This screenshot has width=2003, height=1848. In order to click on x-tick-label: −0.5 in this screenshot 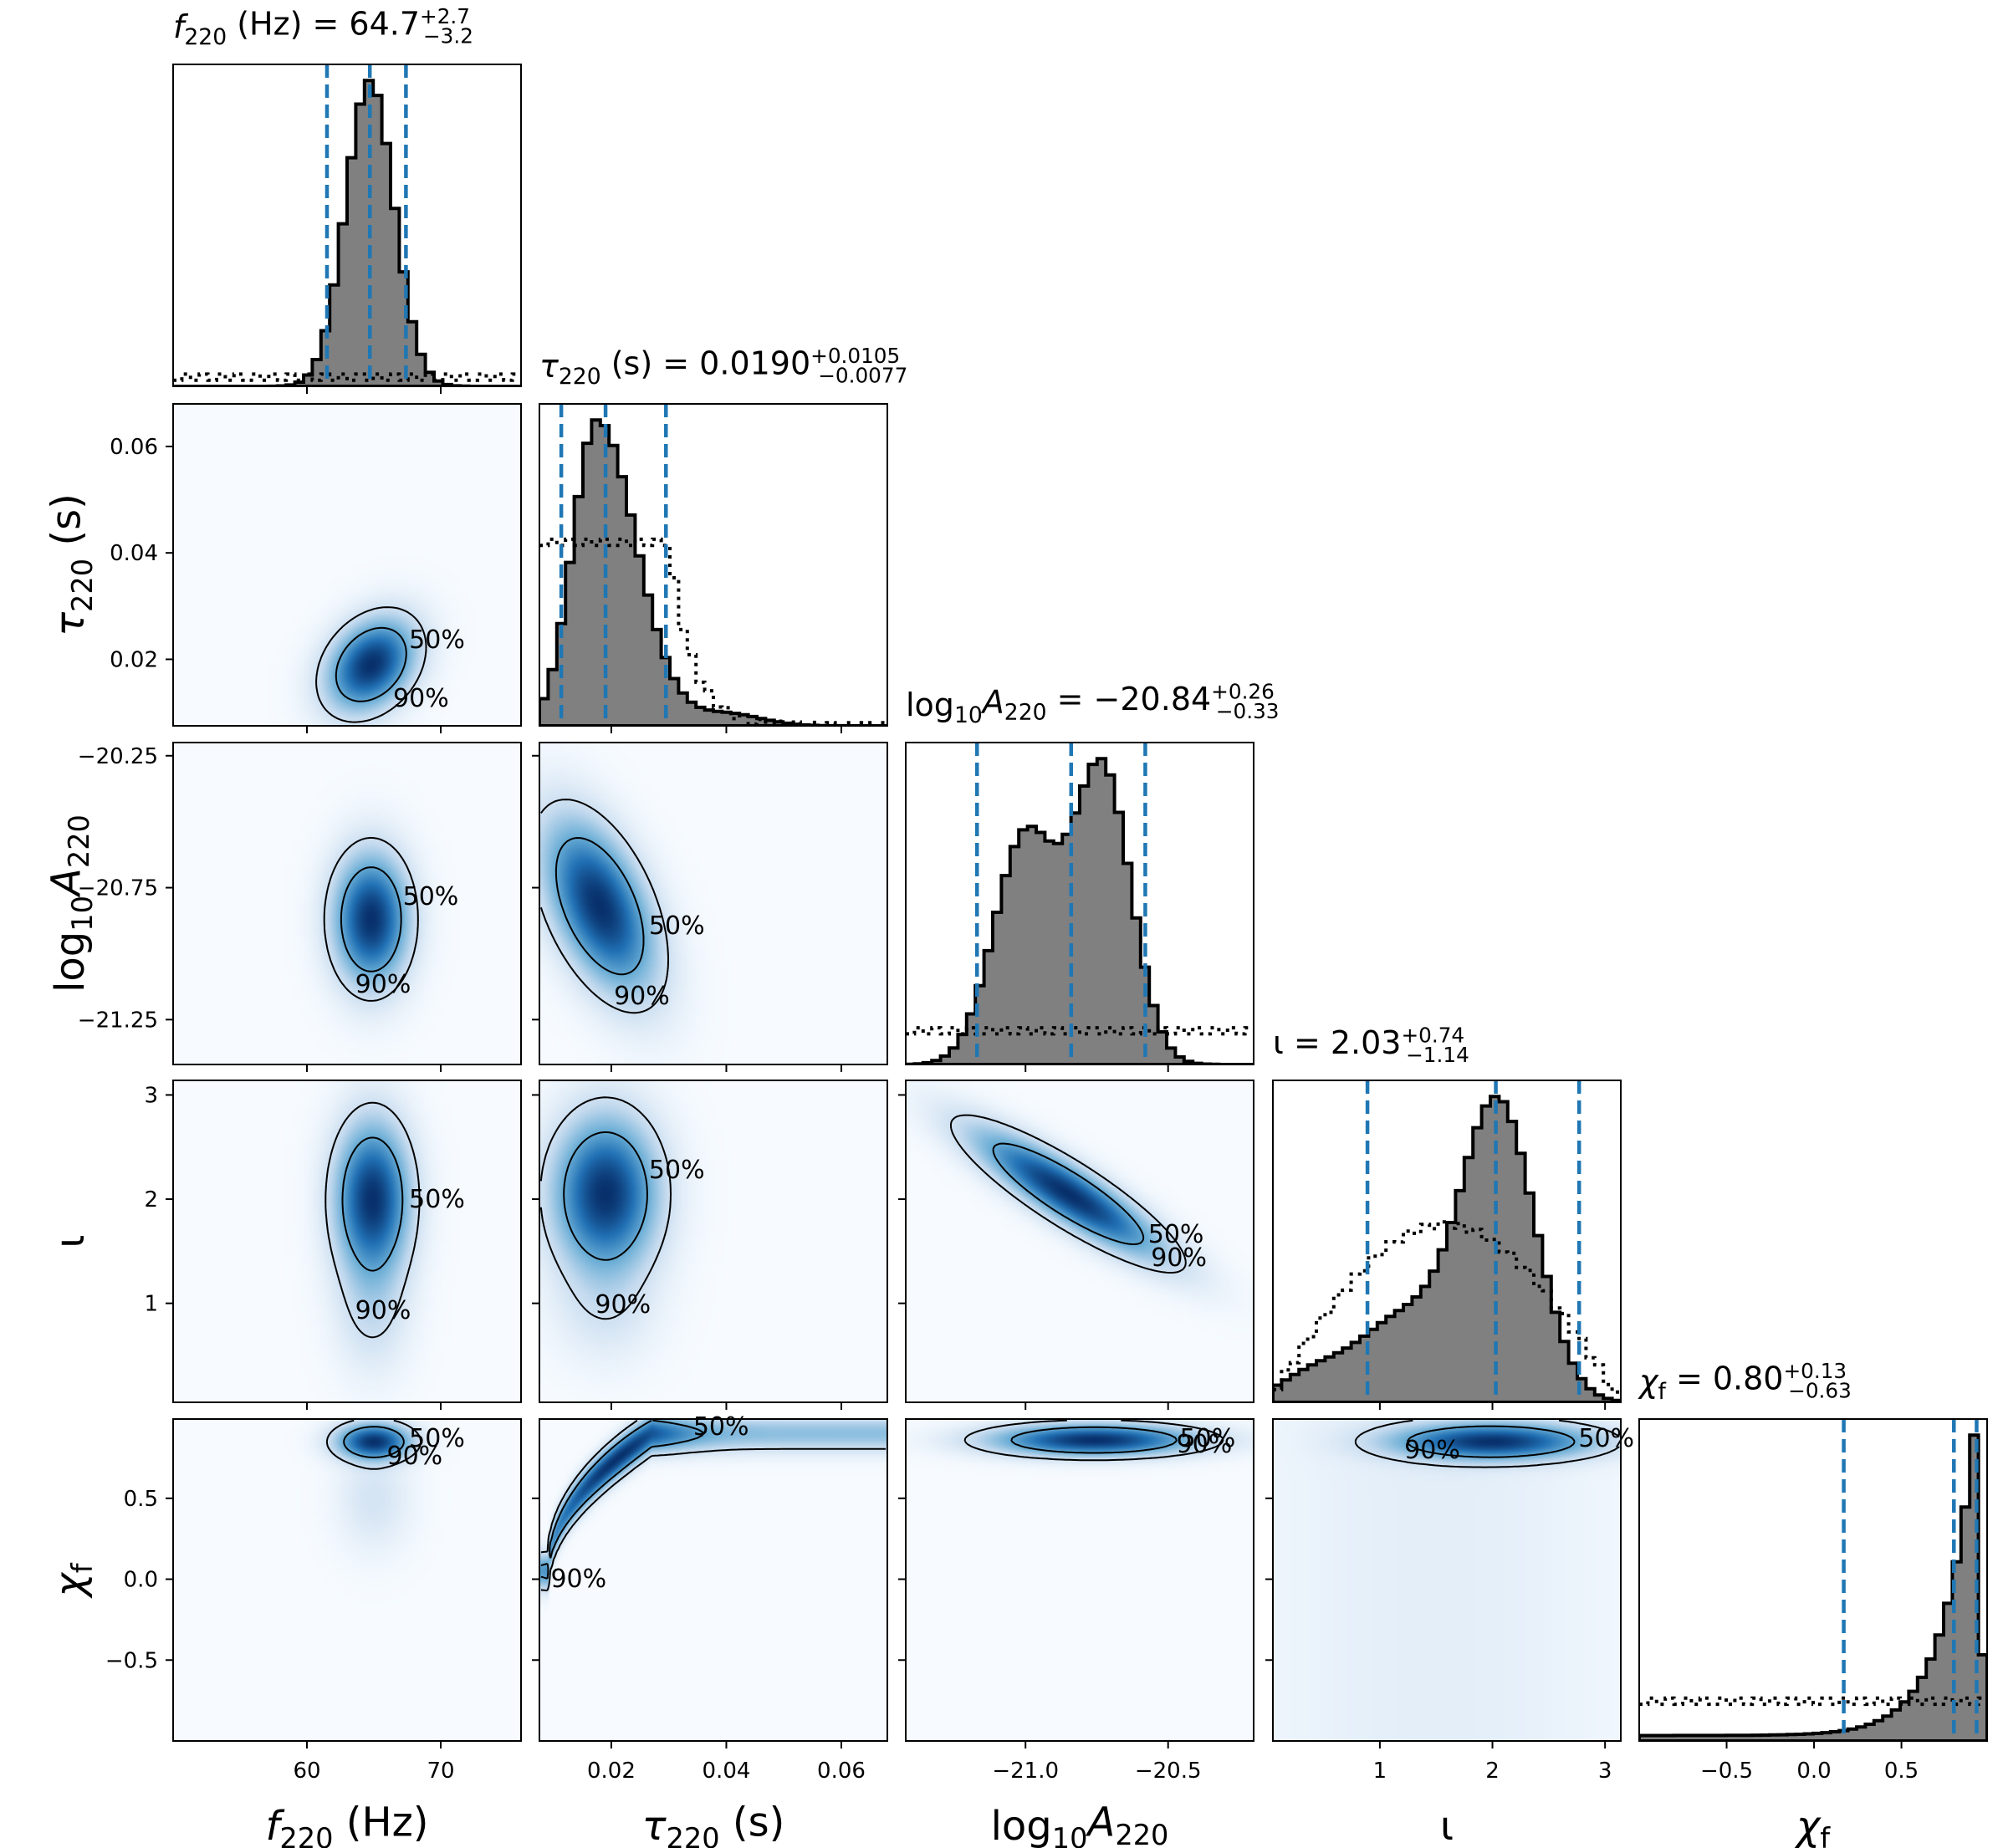, I will do `click(1726, 1771)`.